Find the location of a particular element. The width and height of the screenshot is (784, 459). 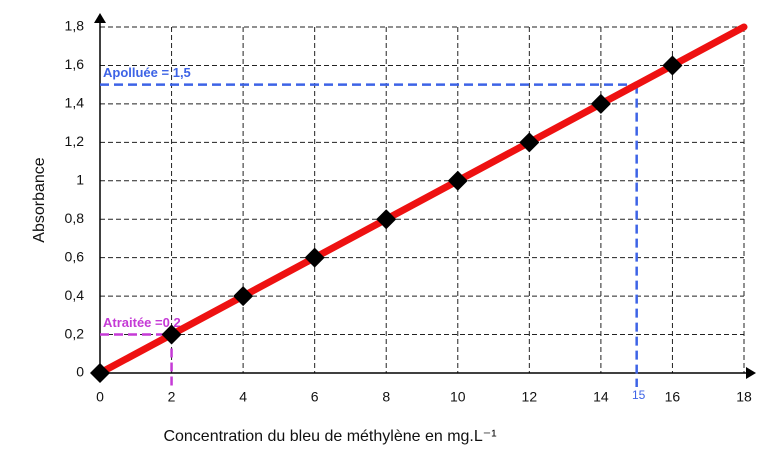

x-tick-label: 16 is located at coordinates (673, 397).